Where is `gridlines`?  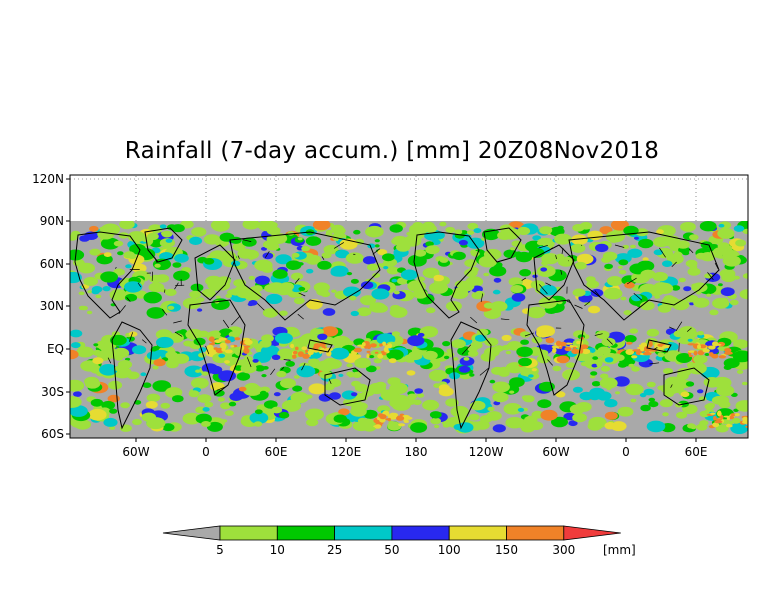 gridlines is located at coordinates (409, 198).